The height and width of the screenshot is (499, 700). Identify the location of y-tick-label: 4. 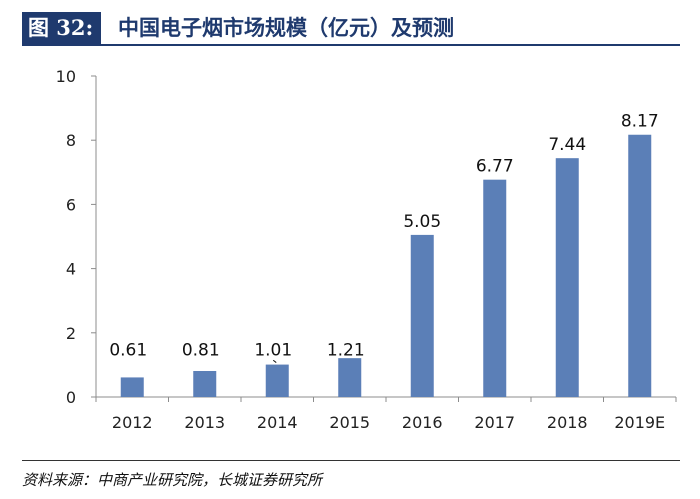
(71, 269).